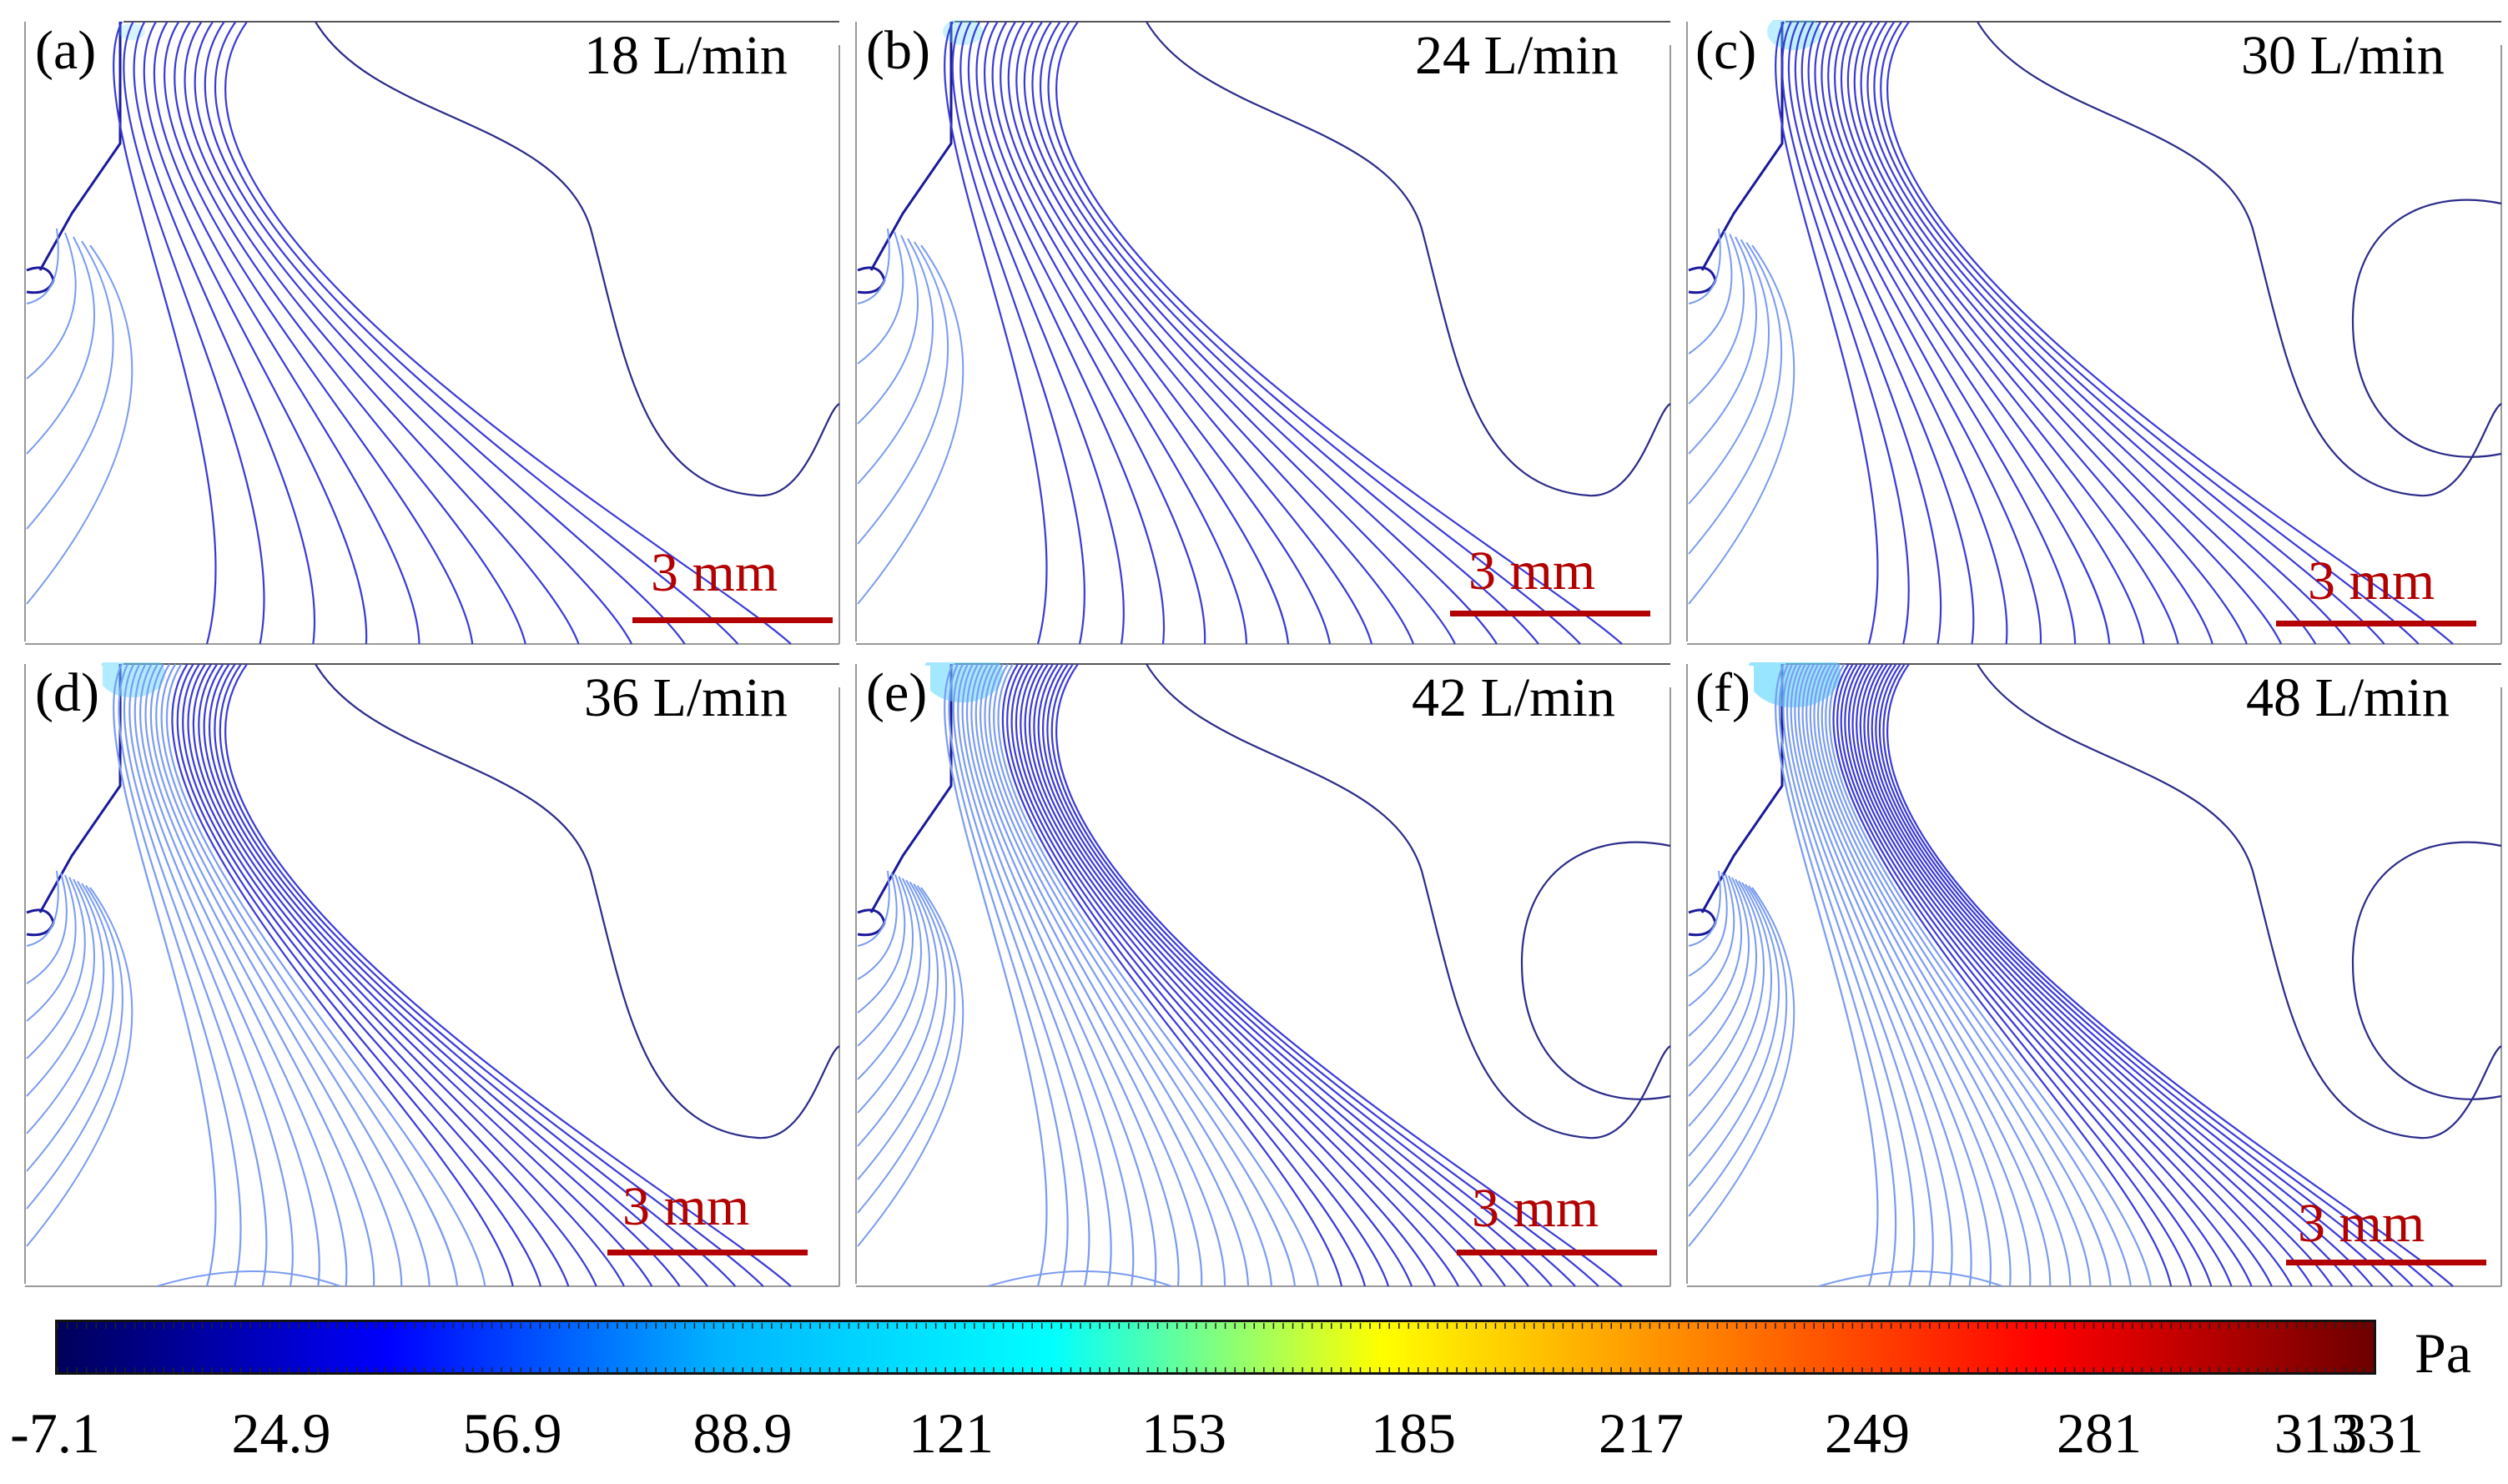 This screenshot has width=2508, height=1484. Describe the element at coordinates (2361, 1223) in the screenshot. I see `scale-label-f: 3 mm` at that location.